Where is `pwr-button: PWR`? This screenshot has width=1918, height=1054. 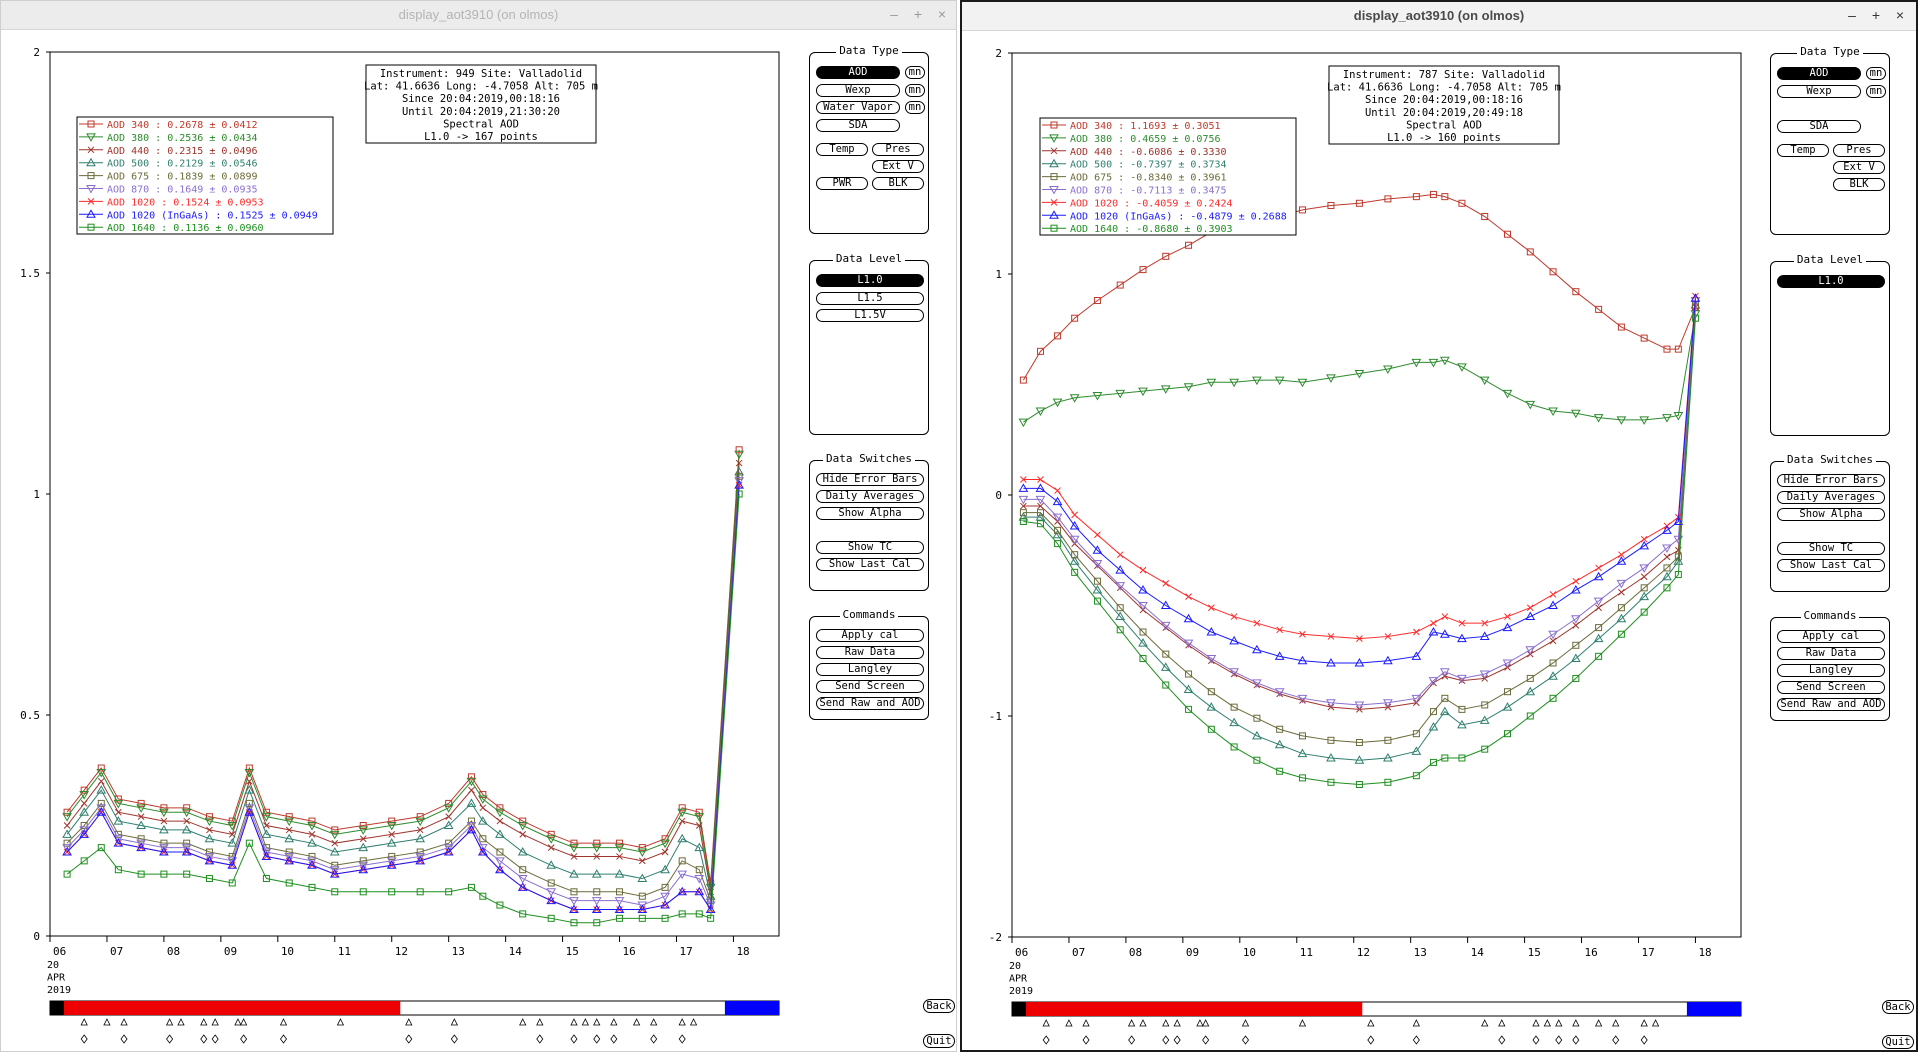
pwr-button: PWR is located at coordinates (842, 183).